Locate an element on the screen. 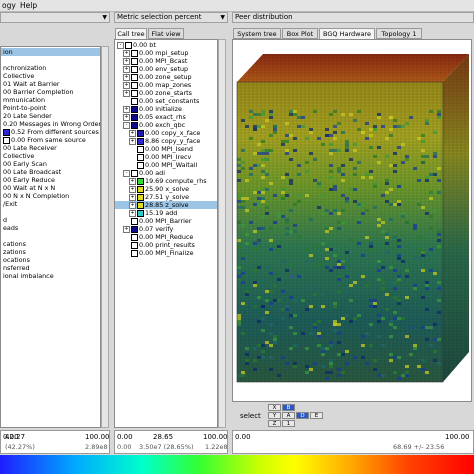 Image resolution: width=474 pixels, height=474 pixels. metric-tree-item: ional imbalance is located at coordinates (50, 276).